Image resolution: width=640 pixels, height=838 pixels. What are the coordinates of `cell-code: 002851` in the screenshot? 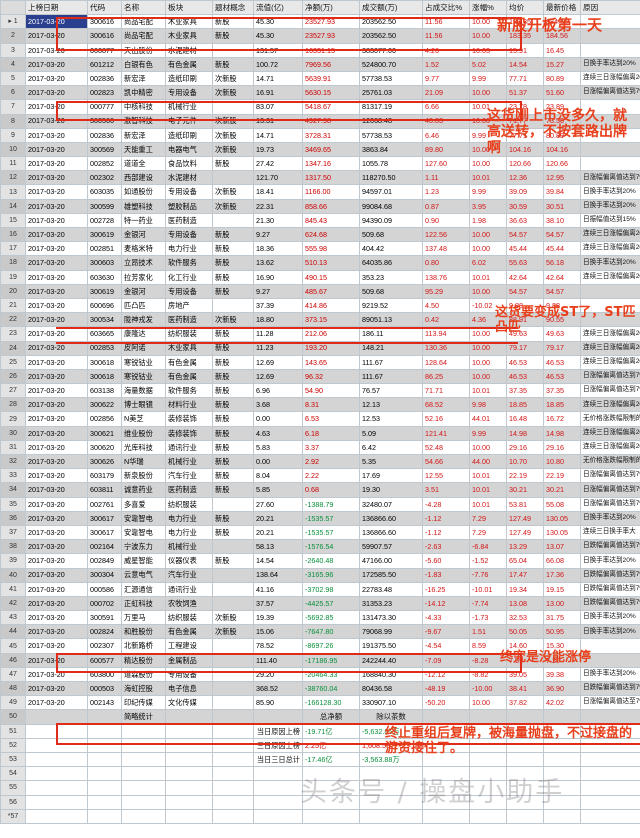 It's located at (104, 249).